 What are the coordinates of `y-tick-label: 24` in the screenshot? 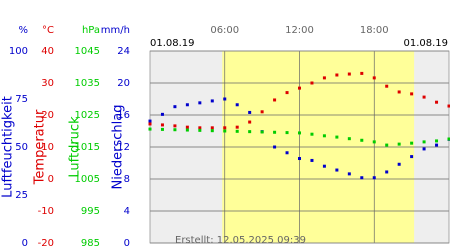 It's located at (123, 51).